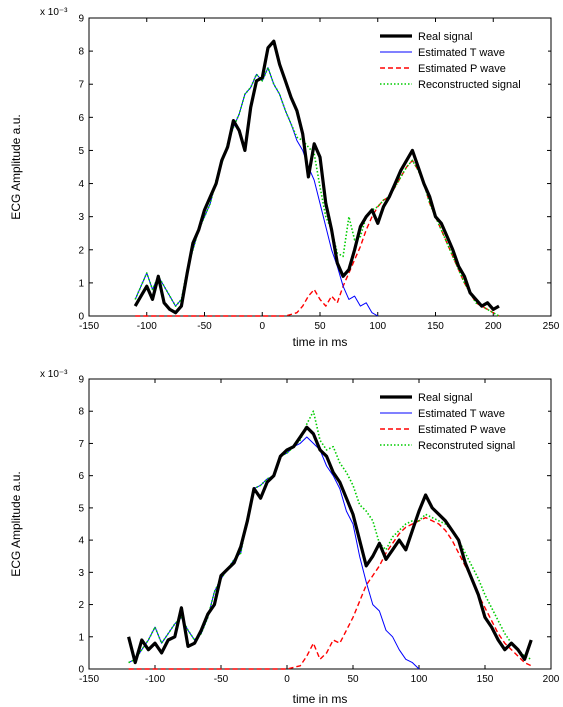 Image resolution: width=563 pixels, height=707 pixels. I want to click on series-line-estimated-p-wave, so click(317, 238).